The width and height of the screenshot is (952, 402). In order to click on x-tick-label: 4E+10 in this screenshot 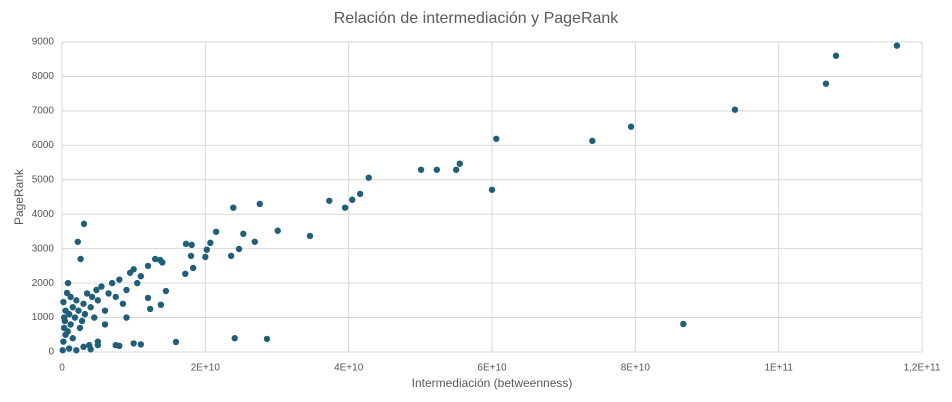, I will do `click(349, 368)`.